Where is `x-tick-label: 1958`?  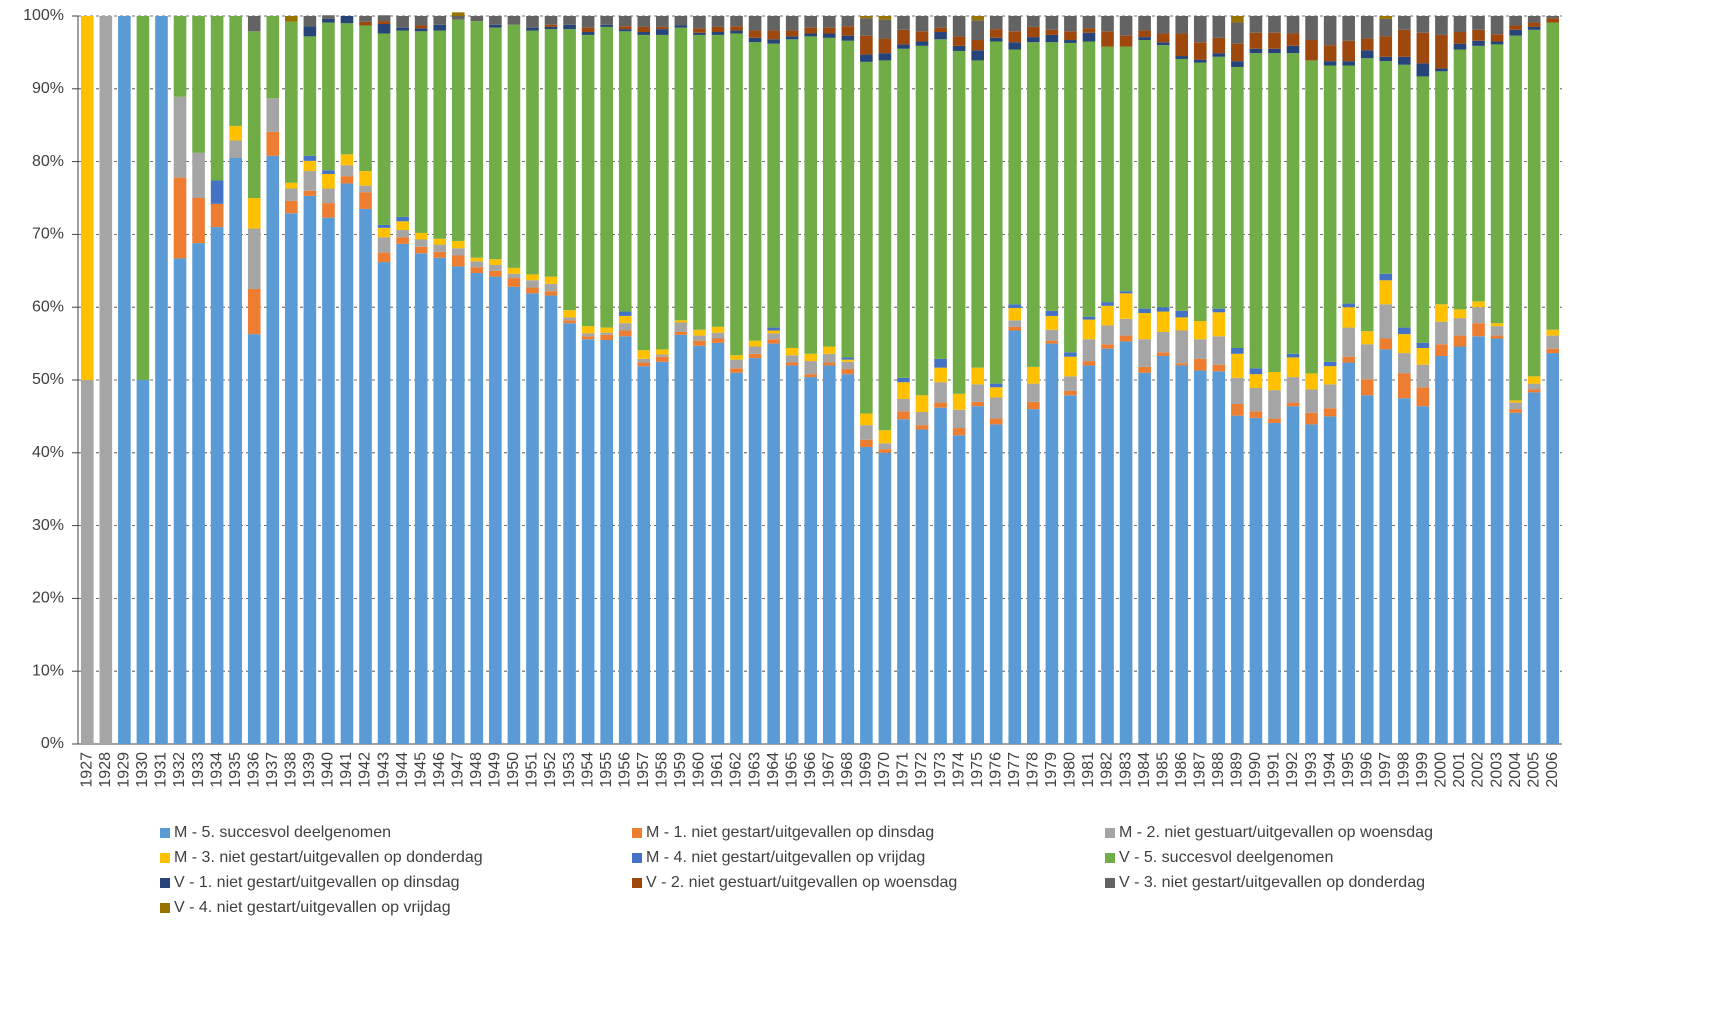 x-tick-label: 1958 is located at coordinates (662, 770).